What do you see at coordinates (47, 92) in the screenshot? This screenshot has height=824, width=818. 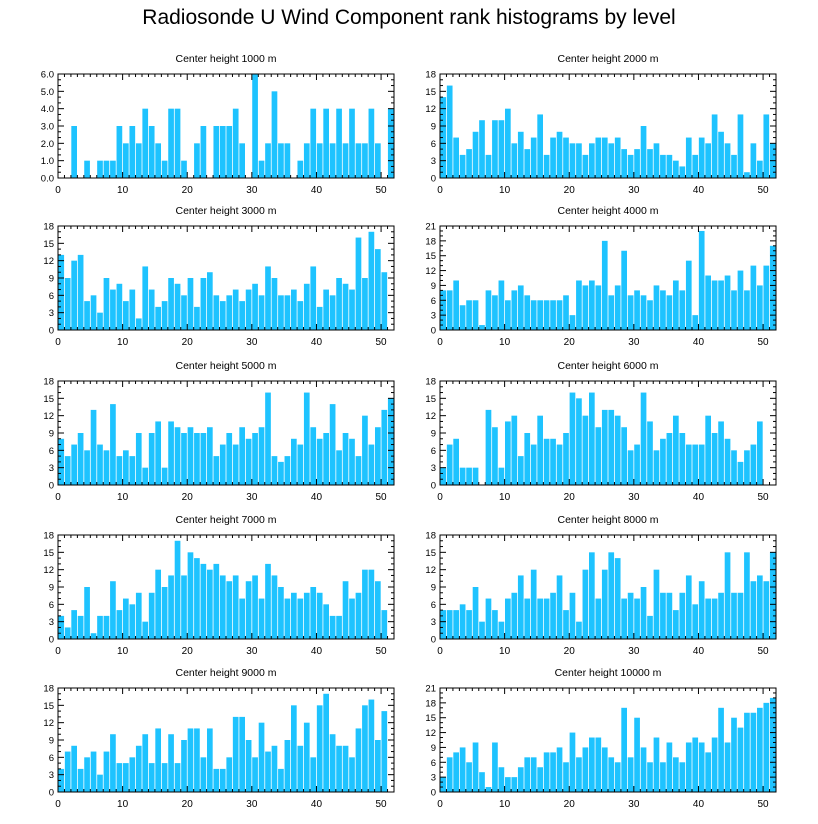 I see `y-tick-label: 5.0` at bounding box center [47, 92].